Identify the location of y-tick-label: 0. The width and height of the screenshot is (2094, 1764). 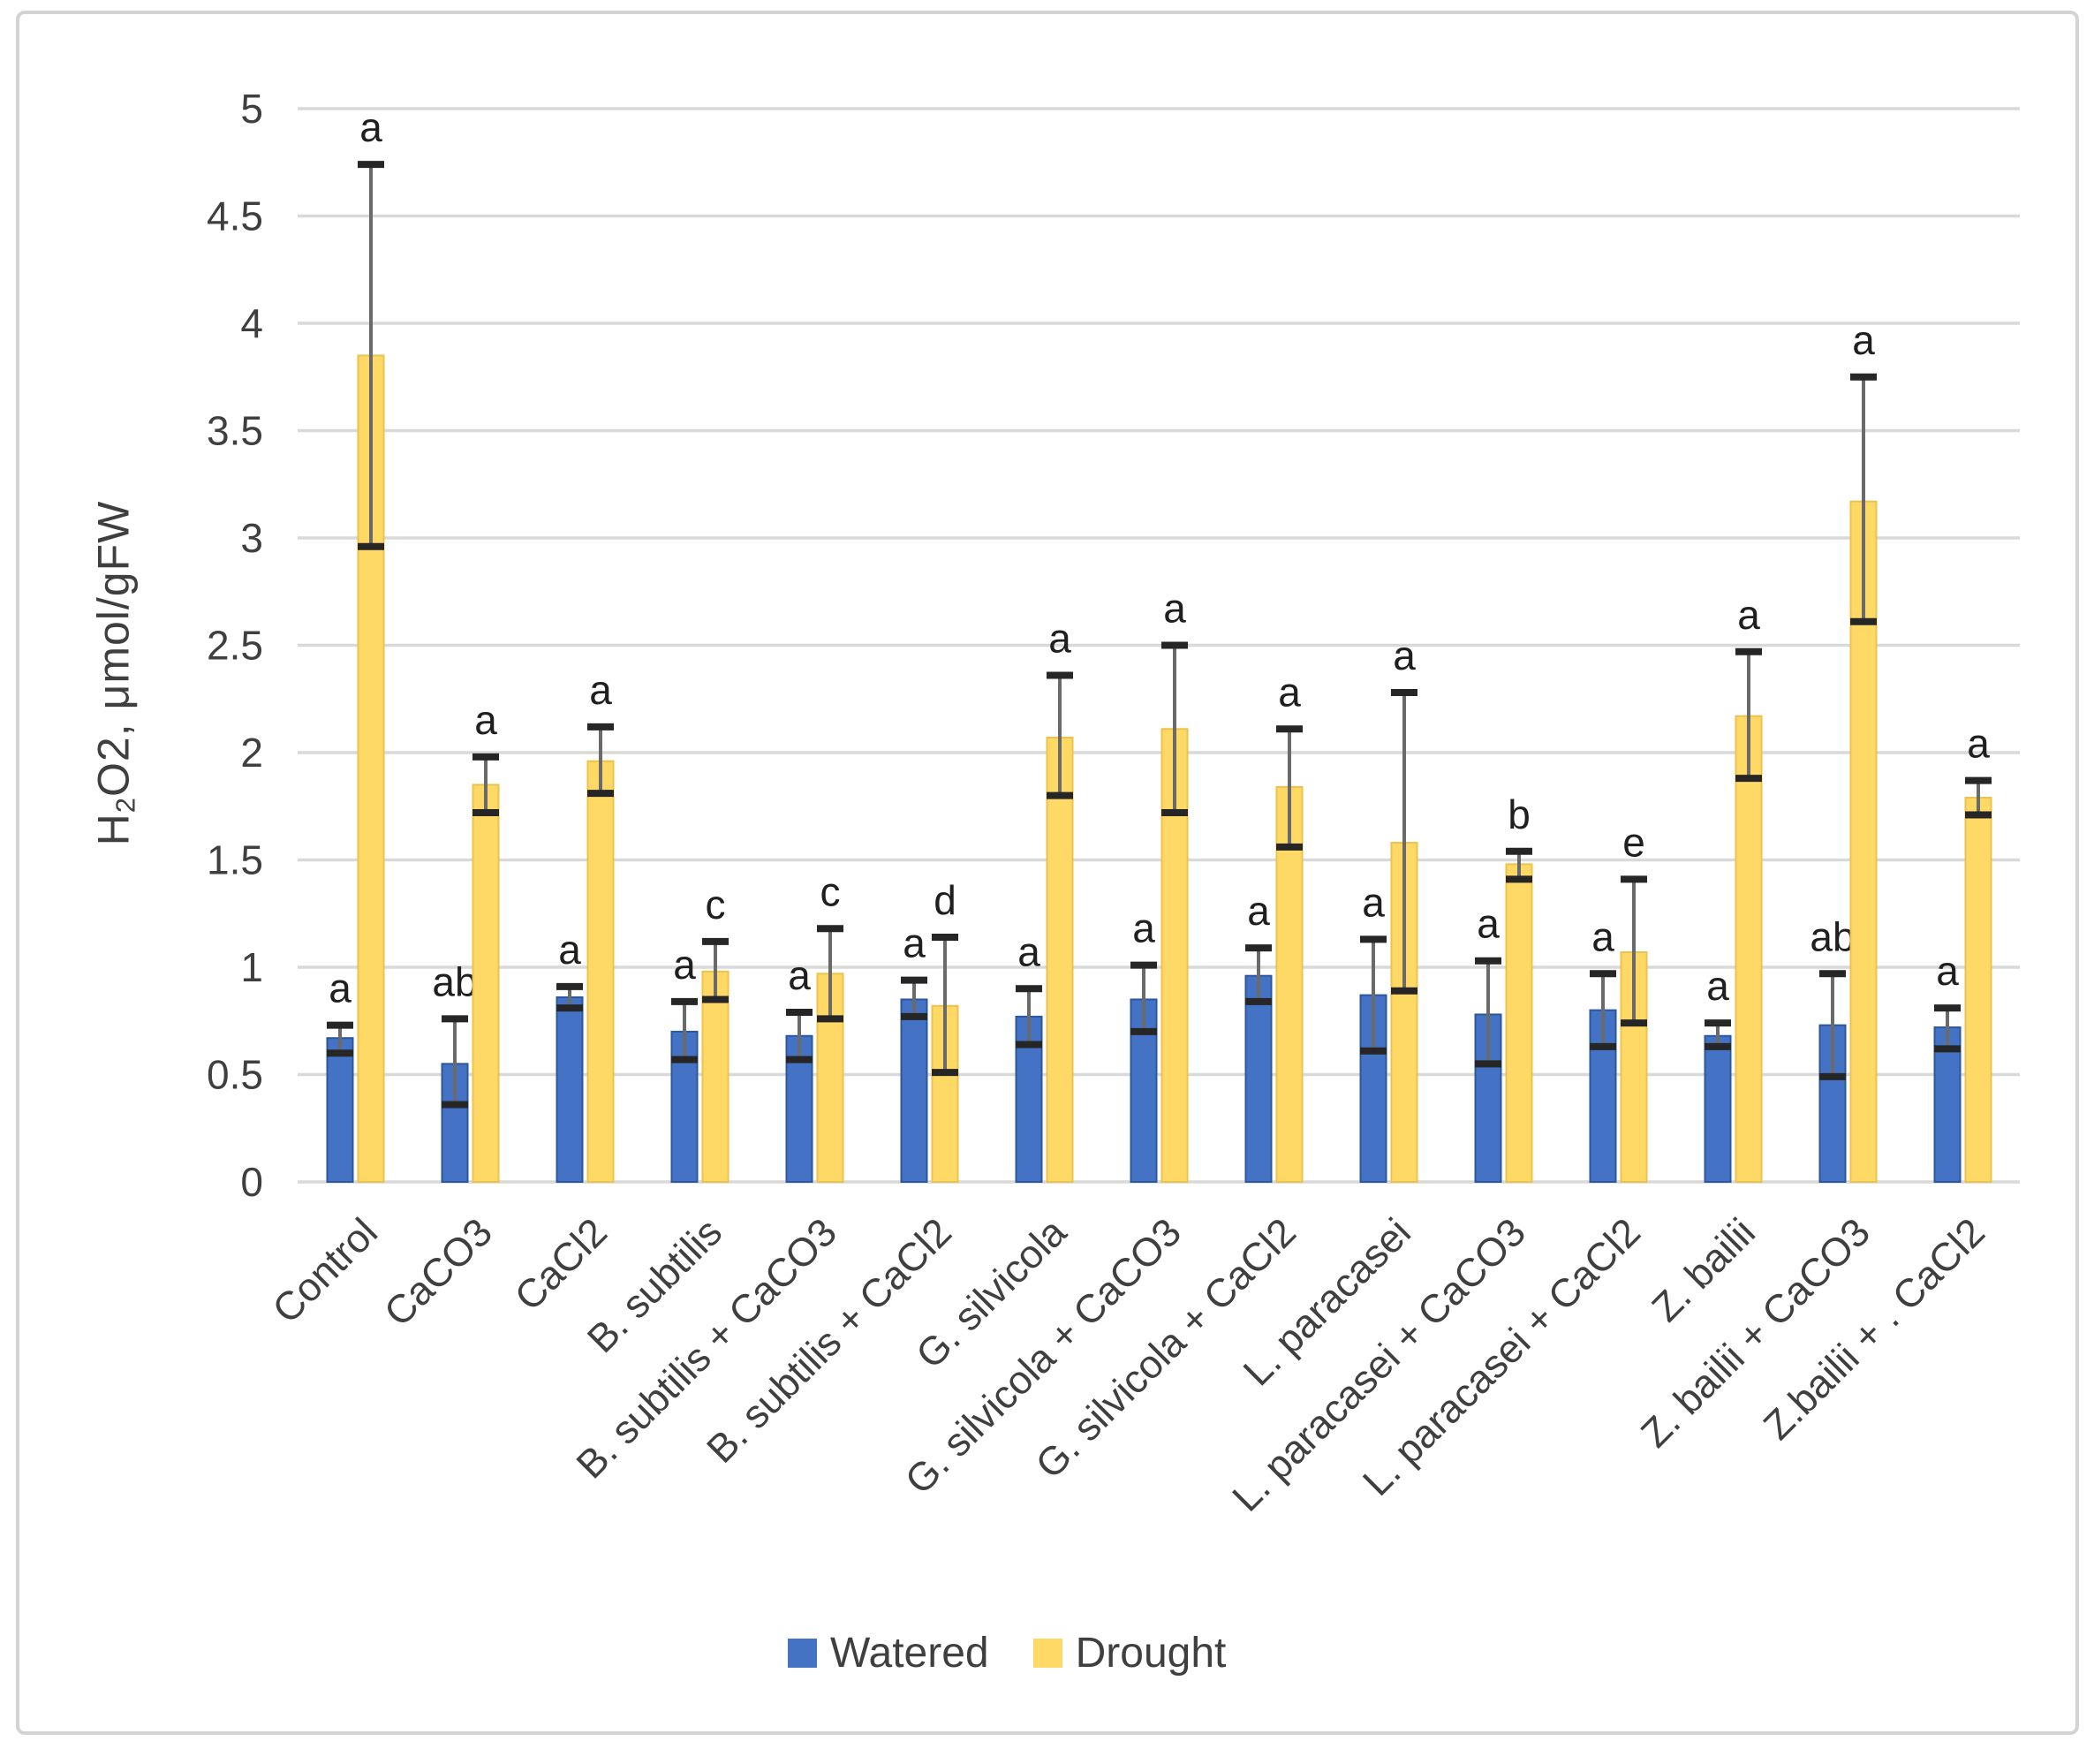
(251, 1182).